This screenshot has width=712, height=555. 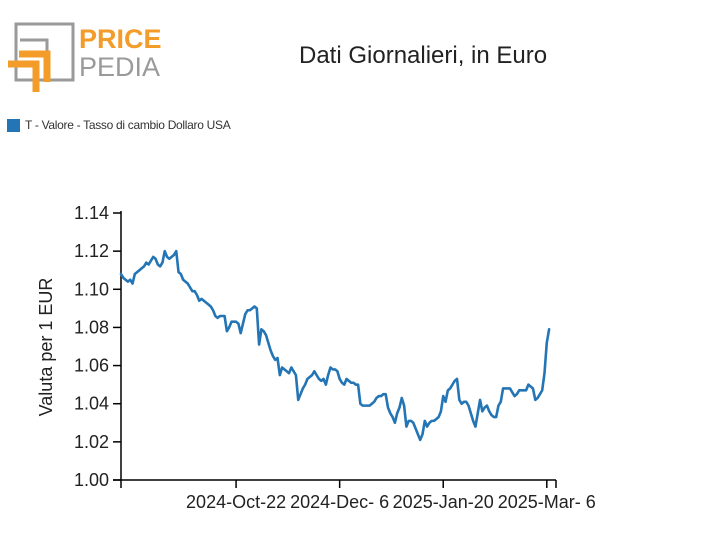 What do you see at coordinates (547, 502) in the screenshot?
I see `x-tick-label: 2025-Mar- 6` at bounding box center [547, 502].